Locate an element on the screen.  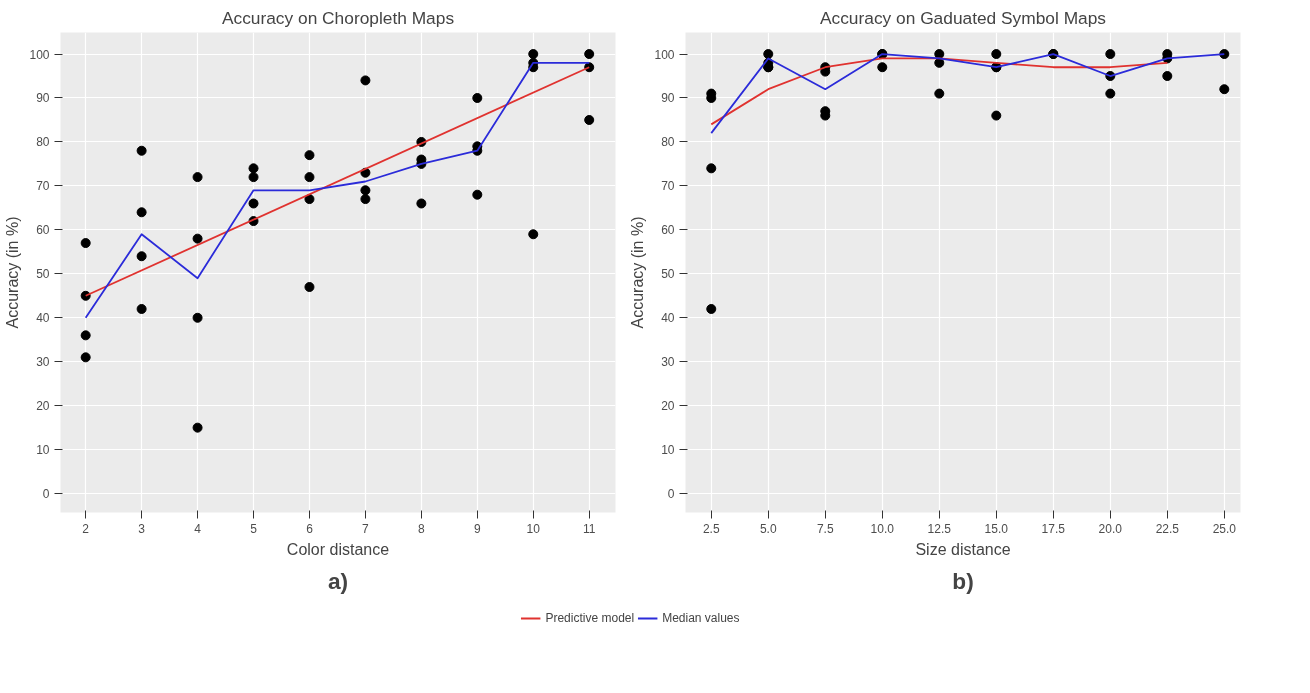
legend-label: Predictive model is located at coordinates (590, 618).